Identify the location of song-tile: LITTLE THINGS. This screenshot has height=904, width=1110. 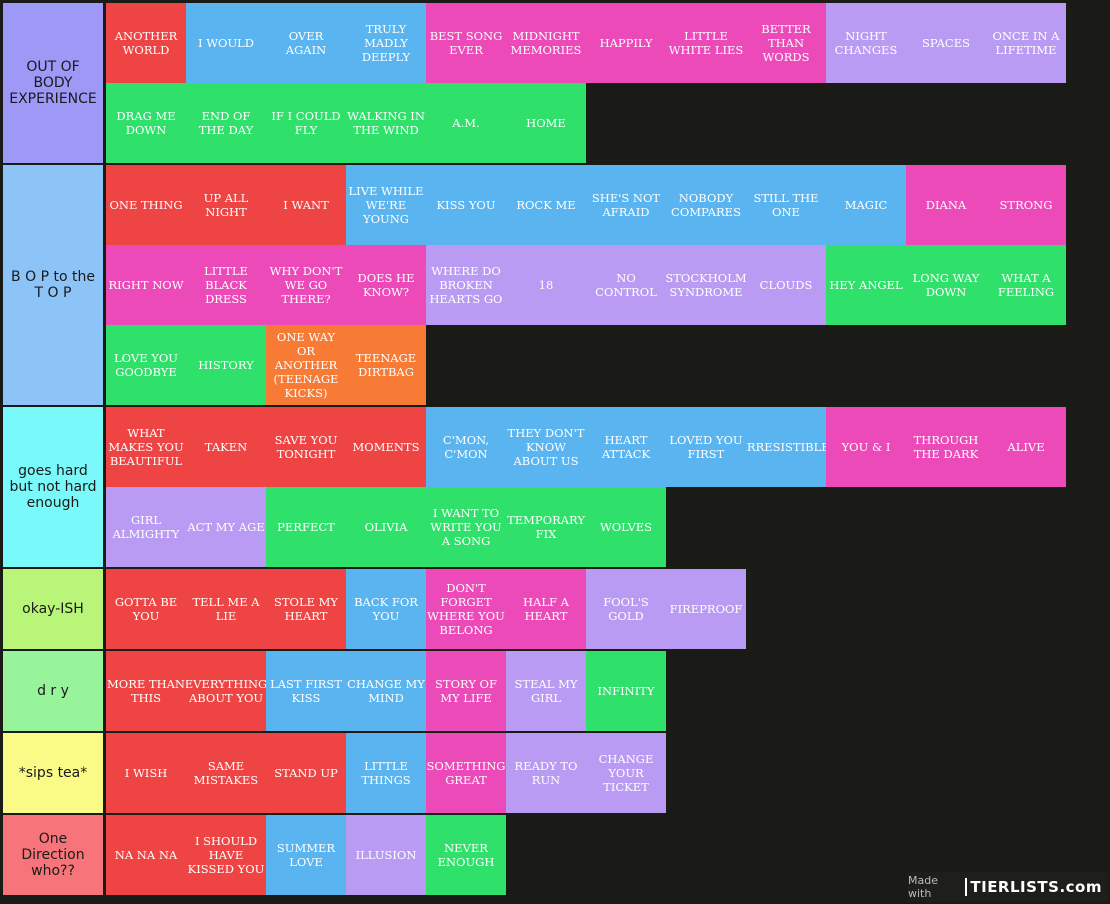
(386, 773).